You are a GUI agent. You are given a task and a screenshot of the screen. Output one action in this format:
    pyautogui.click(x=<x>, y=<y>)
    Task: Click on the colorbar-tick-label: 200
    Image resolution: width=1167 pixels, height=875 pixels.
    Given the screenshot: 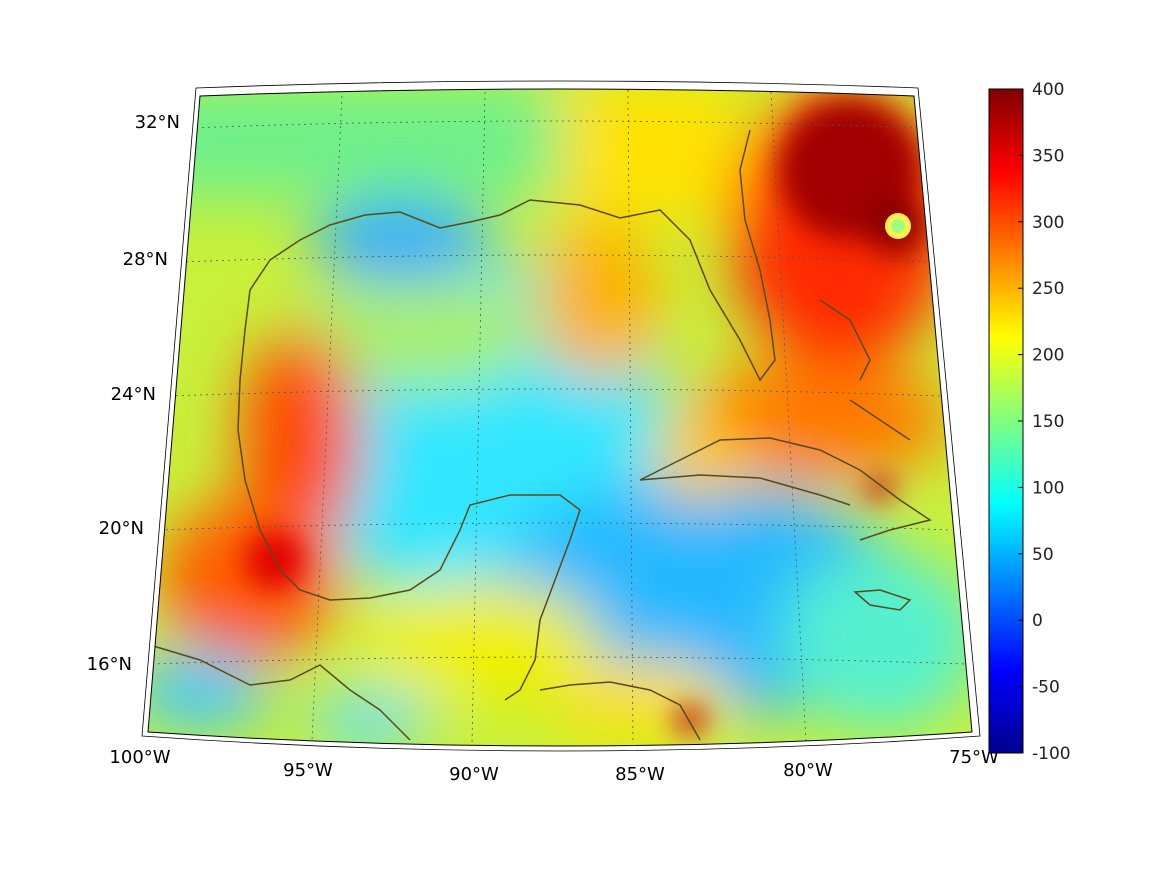 What is the action you would take?
    pyautogui.click(x=1048, y=356)
    